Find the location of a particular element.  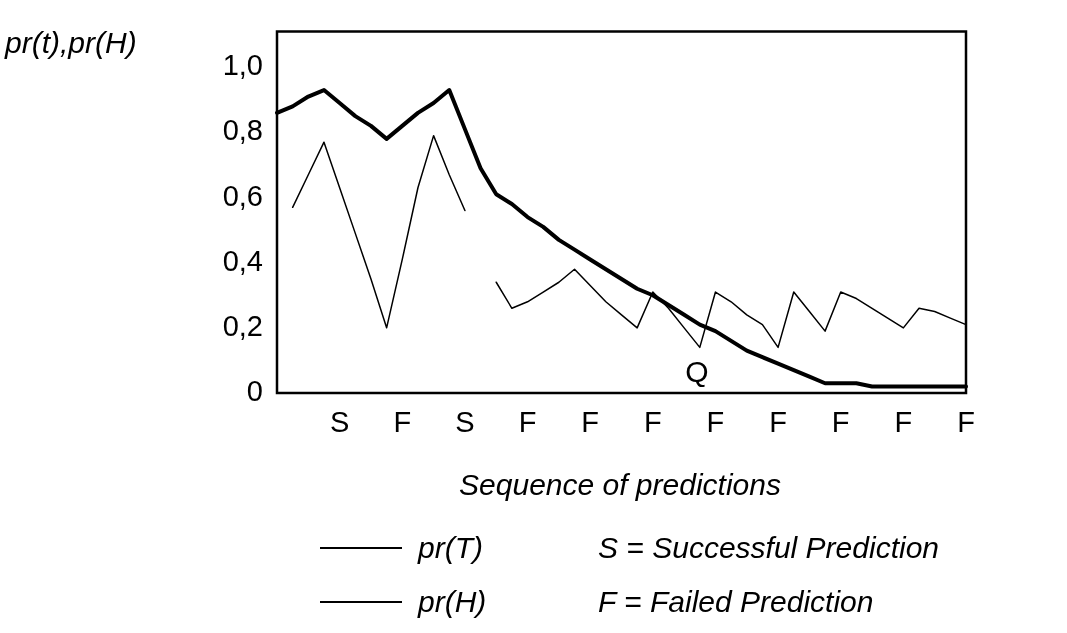

y-tick-label: 0,8 is located at coordinates (242, 130).